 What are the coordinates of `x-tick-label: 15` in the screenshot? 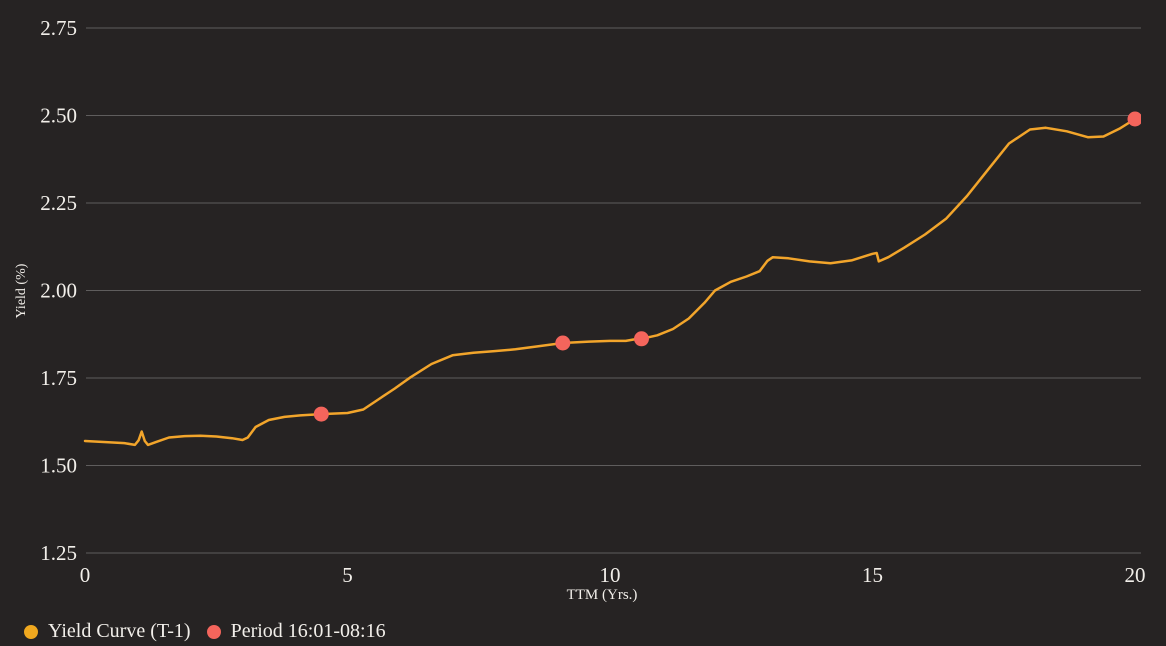 It's located at (872, 575).